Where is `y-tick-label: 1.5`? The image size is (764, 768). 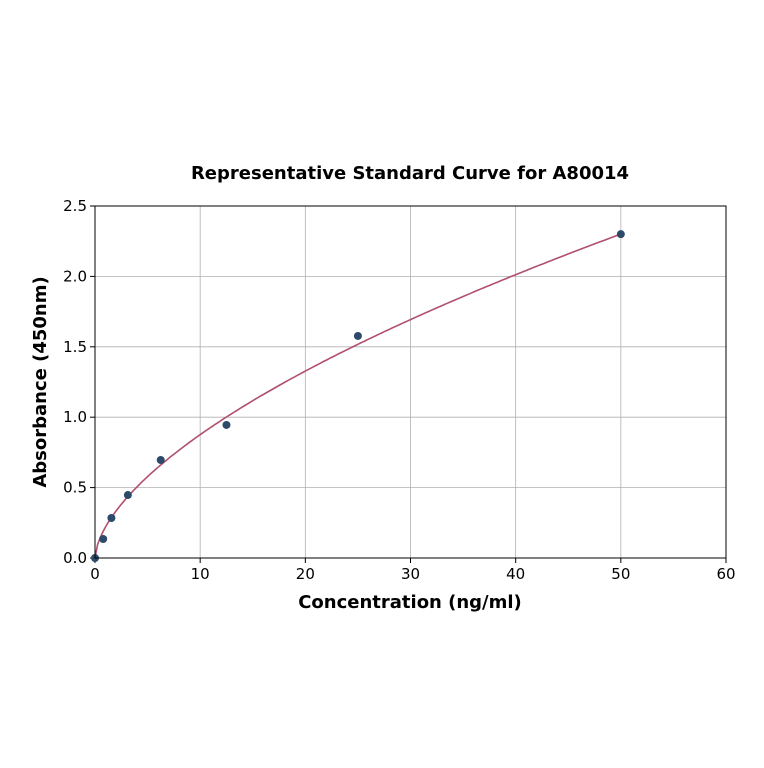 y-tick-label: 1.5 is located at coordinates (75, 347).